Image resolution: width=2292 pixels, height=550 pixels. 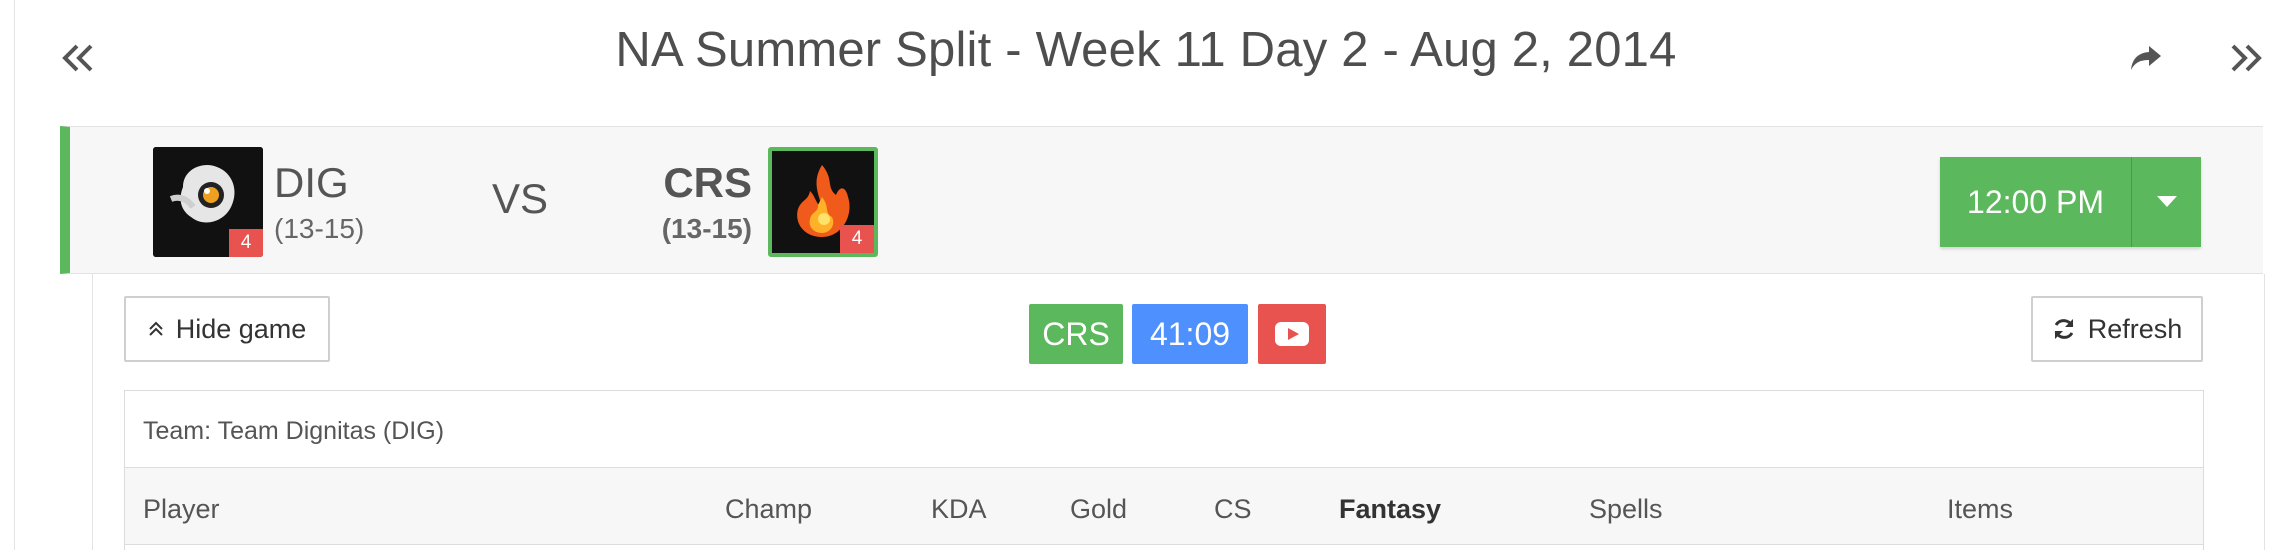 I want to click on previous-day-button, so click(x=78, y=58).